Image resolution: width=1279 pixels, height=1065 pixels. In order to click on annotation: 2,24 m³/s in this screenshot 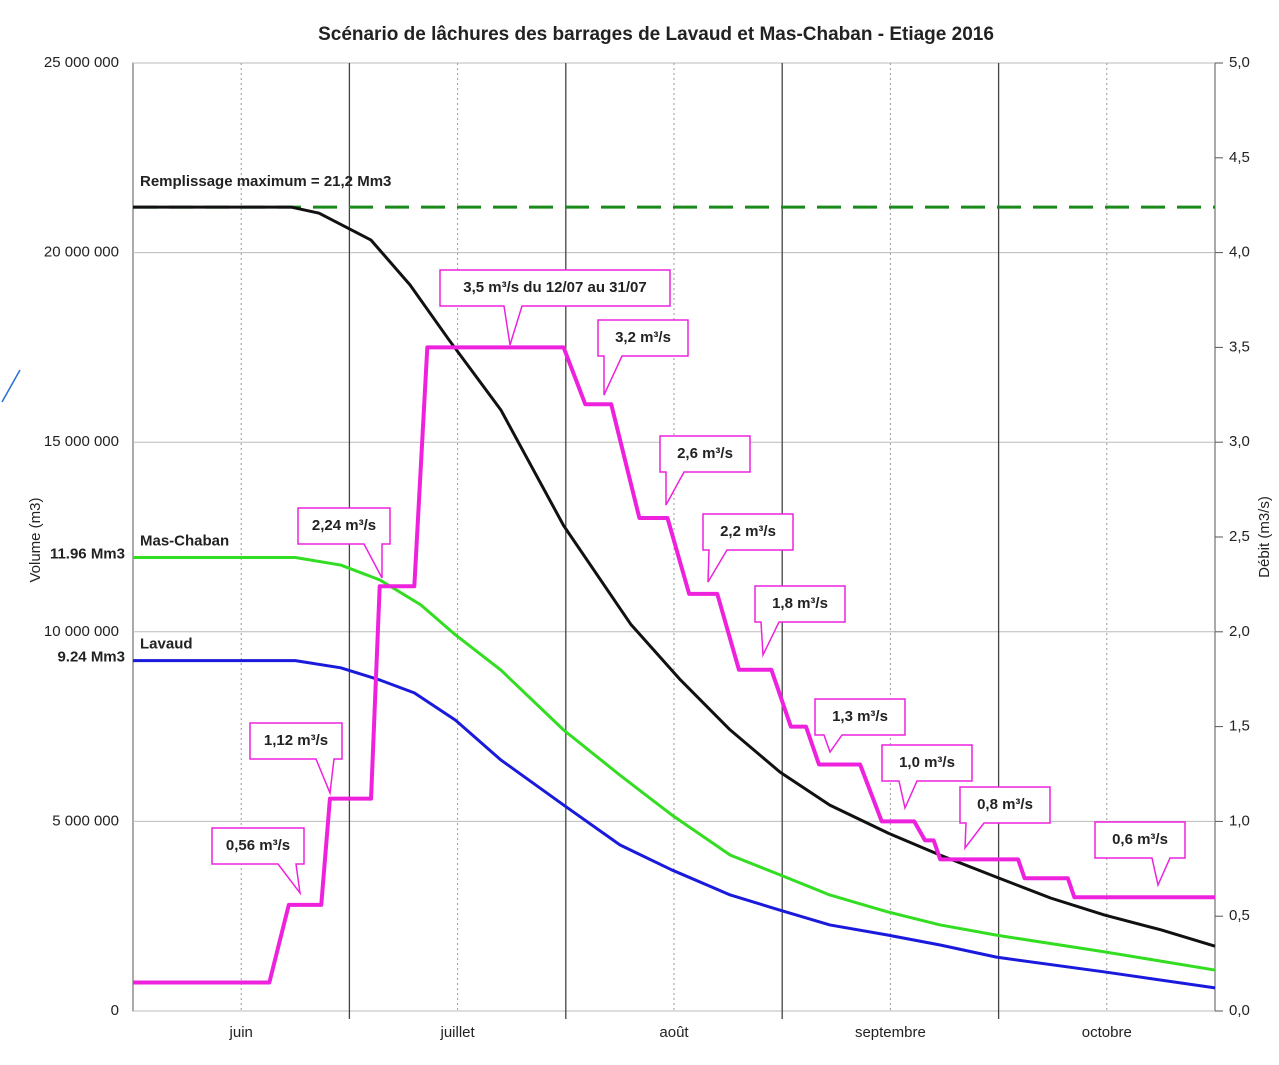, I will do `click(344, 525)`.